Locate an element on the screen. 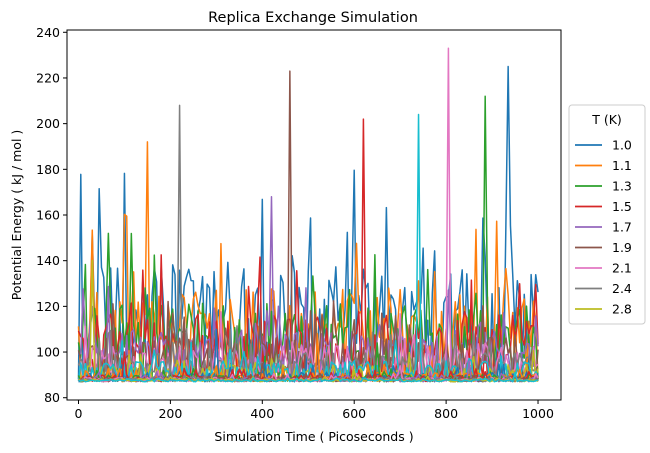 Image resolution: width=650 pixels, height=453 pixels. y-tick-label: 240 is located at coordinates (48, 32).